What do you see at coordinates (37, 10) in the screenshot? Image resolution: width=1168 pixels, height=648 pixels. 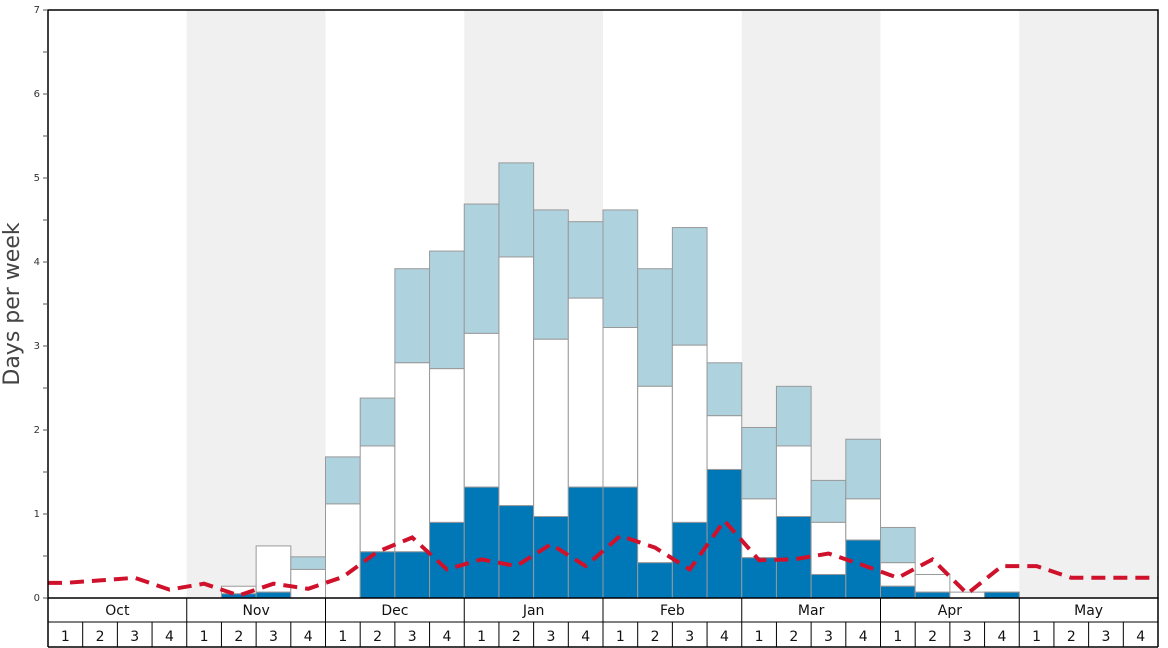 I see `y-tick-label: 7` at bounding box center [37, 10].